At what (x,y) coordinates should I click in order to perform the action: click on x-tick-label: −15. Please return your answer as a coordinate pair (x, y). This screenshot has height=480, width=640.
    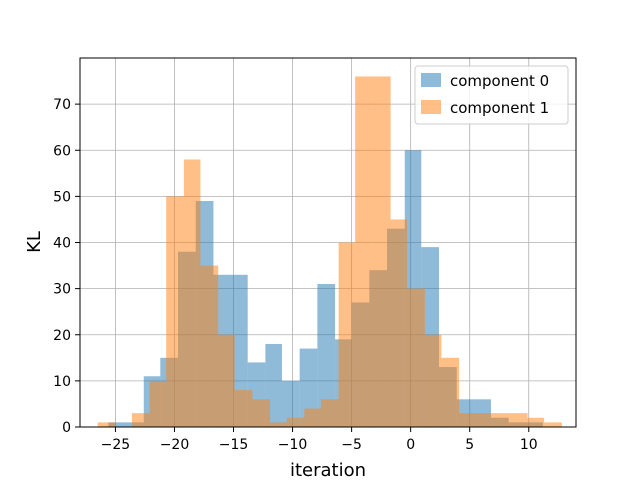
    Looking at the image, I should click on (234, 445).